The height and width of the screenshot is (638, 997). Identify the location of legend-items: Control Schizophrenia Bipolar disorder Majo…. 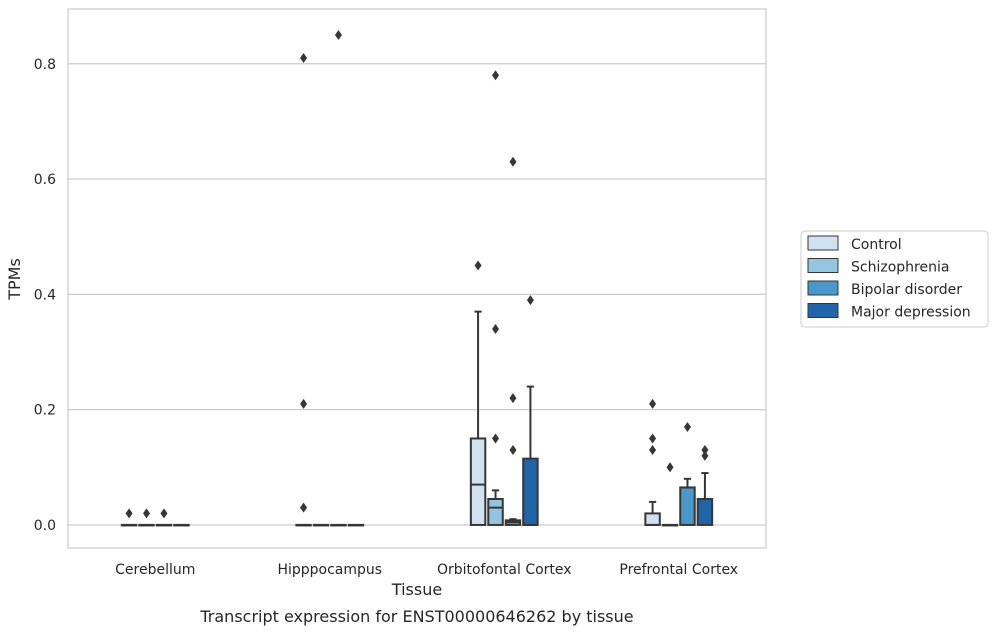
(889, 278).